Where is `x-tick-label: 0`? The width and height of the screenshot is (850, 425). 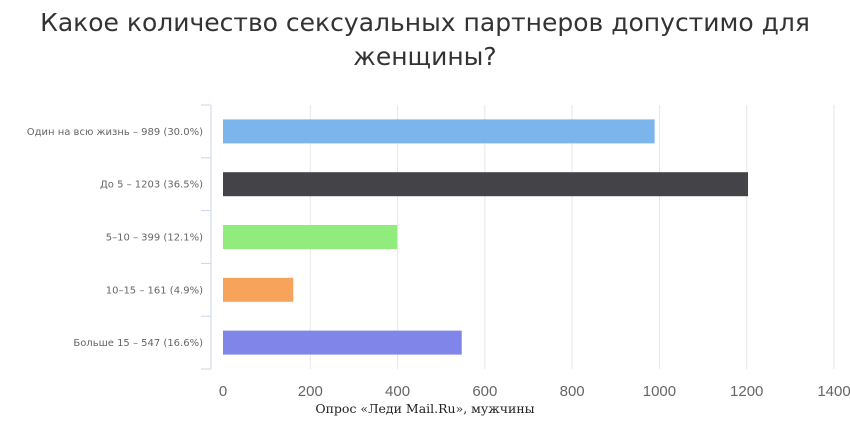
x-tick-label: 0 is located at coordinates (223, 391).